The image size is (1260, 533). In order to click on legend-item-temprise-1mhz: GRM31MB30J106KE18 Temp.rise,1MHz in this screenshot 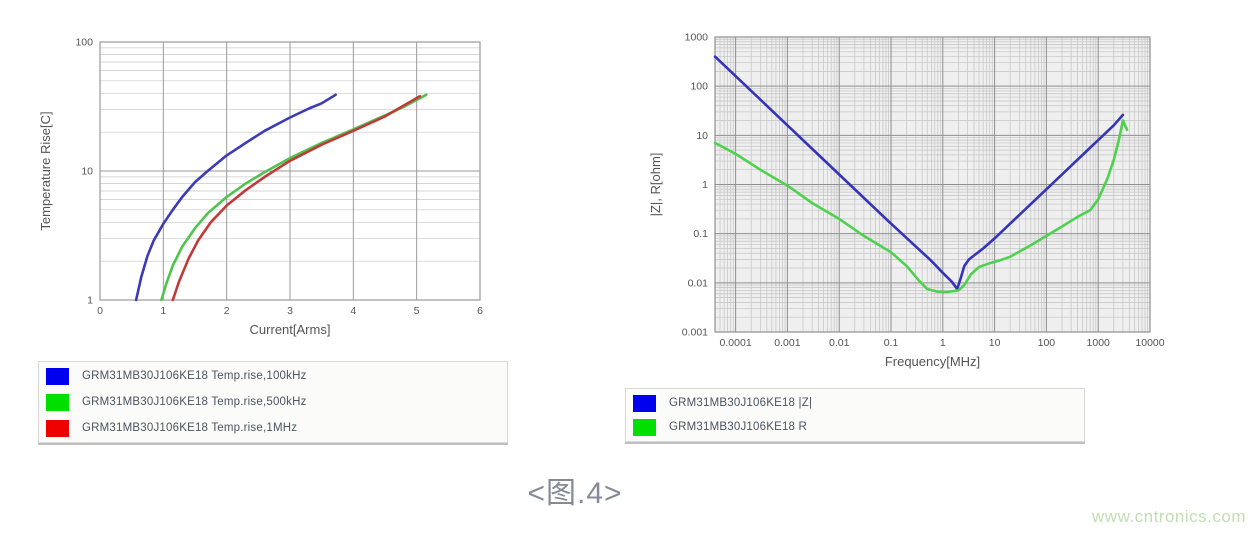, I will do `click(273, 428)`.